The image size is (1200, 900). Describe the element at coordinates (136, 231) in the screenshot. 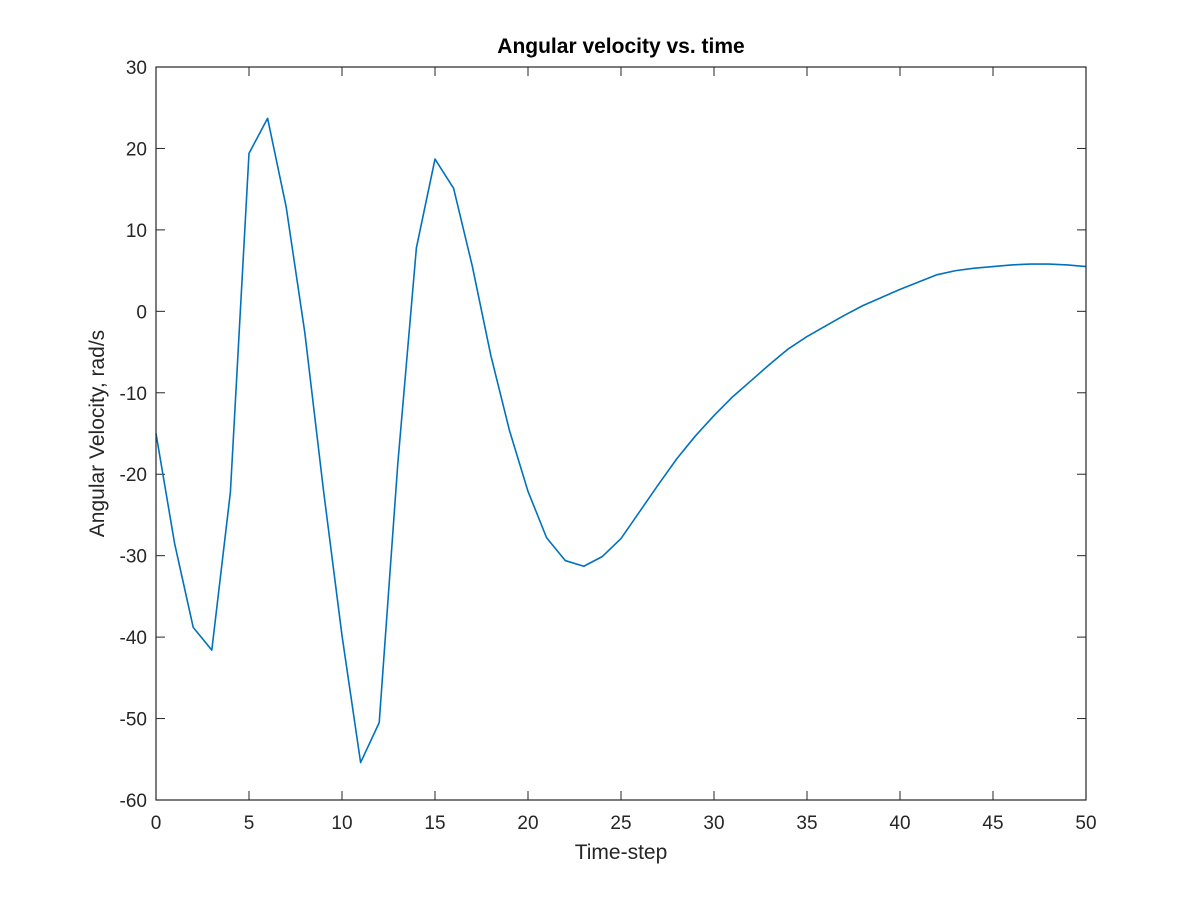

I see `y-tick-label: 10` at that location.